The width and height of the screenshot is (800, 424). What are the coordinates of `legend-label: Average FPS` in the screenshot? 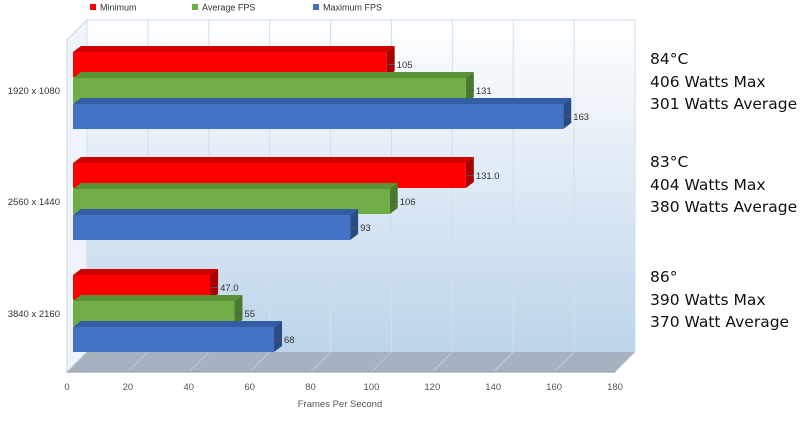 It's located at (228, 8).